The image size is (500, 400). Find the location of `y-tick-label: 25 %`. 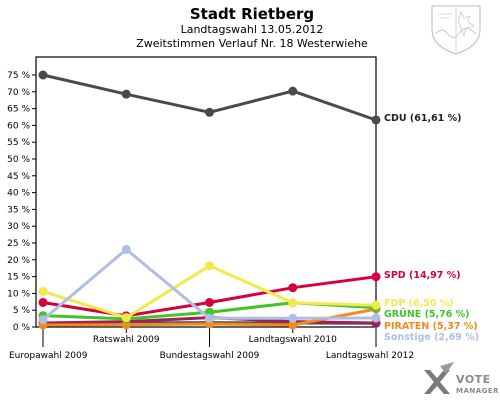

y-tick-label: 25 % is located at coordinates (18, 244).